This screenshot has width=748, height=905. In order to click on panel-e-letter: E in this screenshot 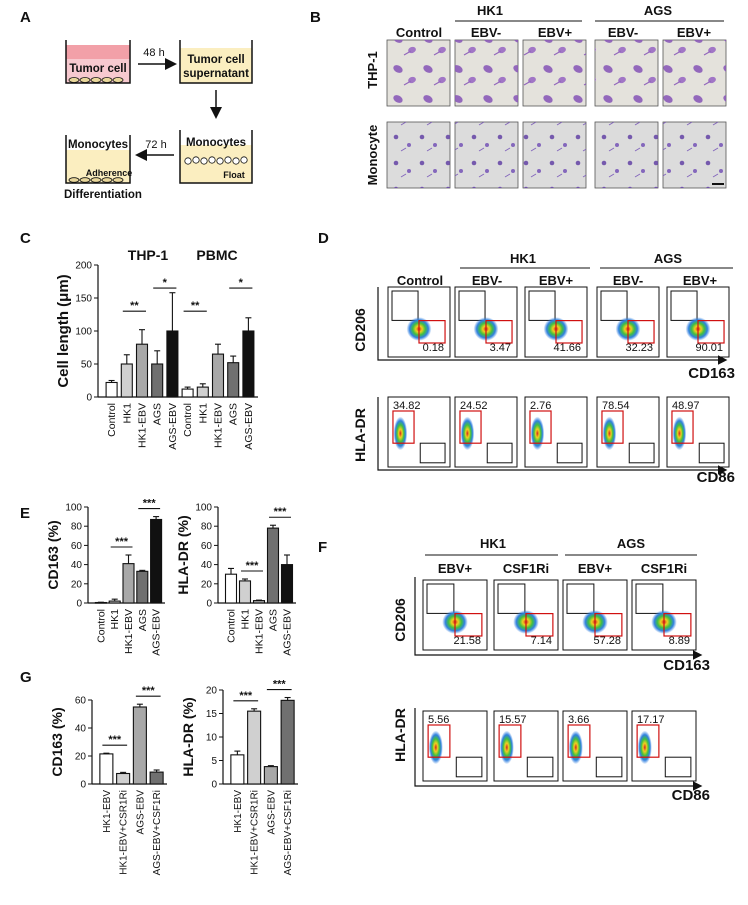, I will do `click(25, 513)`.